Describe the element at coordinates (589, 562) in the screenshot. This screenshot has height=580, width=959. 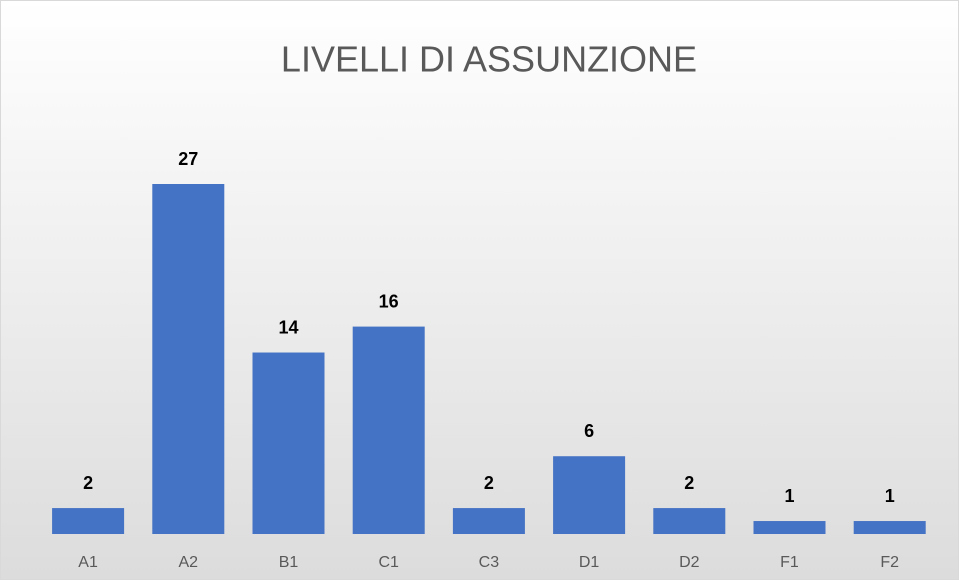
I see `x-tick-label: D1` at that location.